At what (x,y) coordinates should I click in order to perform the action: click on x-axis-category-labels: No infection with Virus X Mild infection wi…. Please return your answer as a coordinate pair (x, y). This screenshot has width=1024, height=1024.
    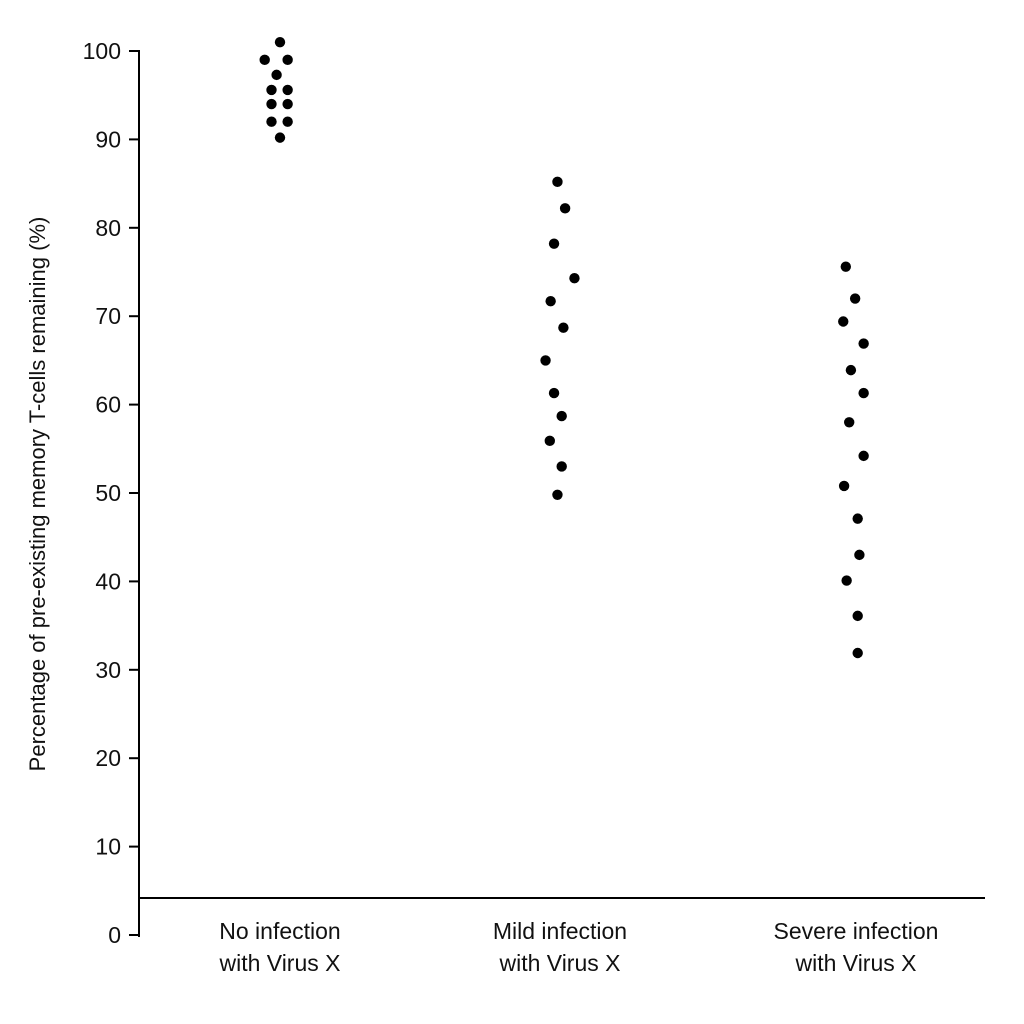
    Looking at the image, I should click on (578, 947).